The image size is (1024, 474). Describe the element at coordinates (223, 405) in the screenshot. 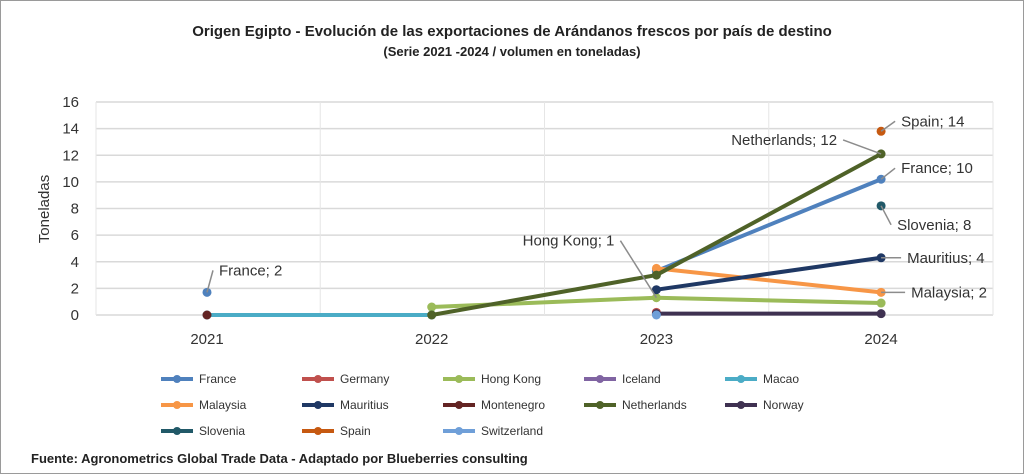

I see `legend-entry: Malaysia` at that location.